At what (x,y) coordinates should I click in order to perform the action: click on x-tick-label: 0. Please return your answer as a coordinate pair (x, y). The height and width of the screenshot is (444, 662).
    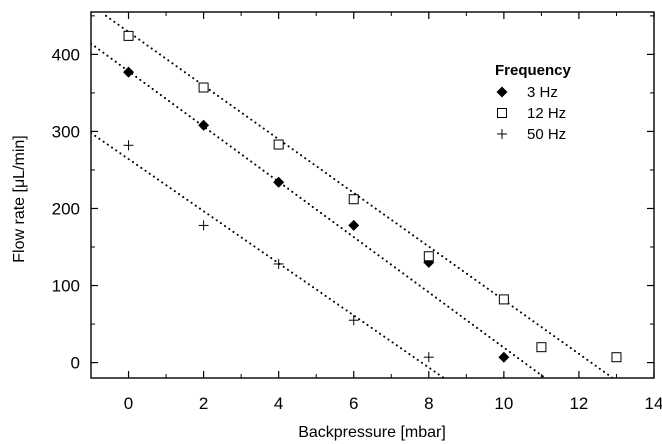
    Looking at the image, I should click on (128, 403).